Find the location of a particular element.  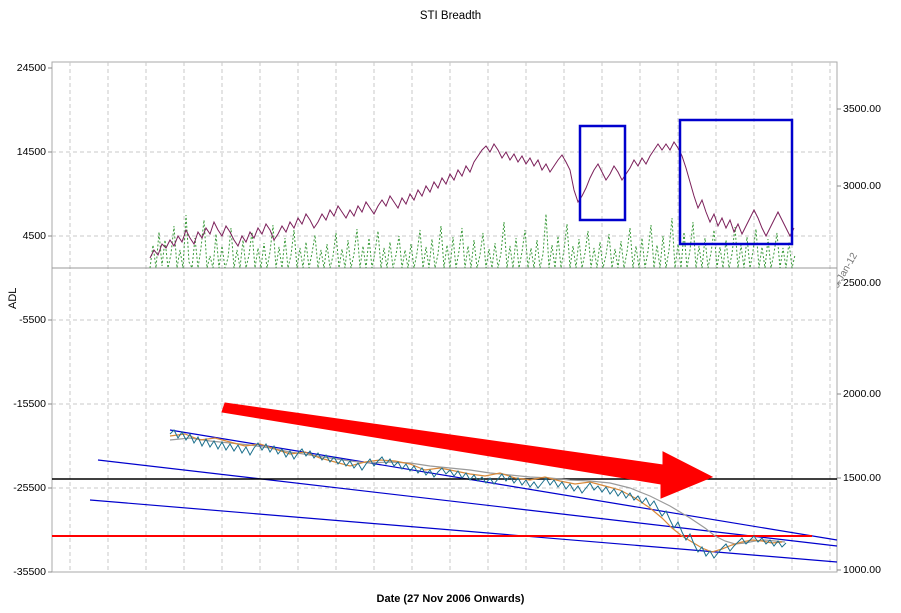

y-tick-left-6: -35500 is located at coordinates (29, 572).